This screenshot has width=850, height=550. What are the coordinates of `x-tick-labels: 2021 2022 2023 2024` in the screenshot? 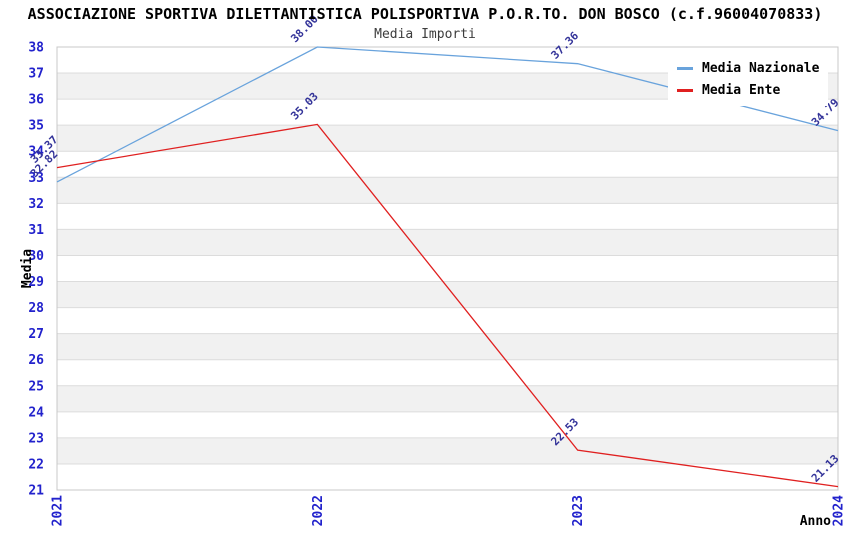 It's located at (449, 510).